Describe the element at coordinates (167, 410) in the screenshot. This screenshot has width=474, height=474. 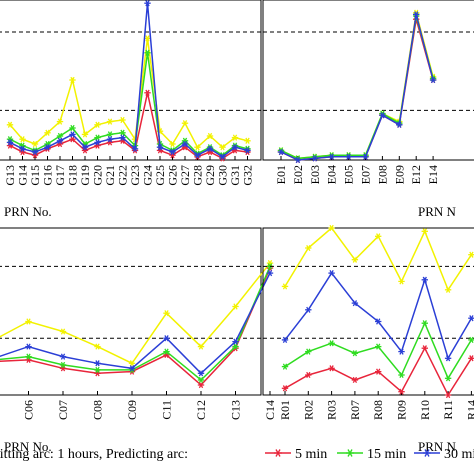
I see `x-tick-label: C11` at that location.